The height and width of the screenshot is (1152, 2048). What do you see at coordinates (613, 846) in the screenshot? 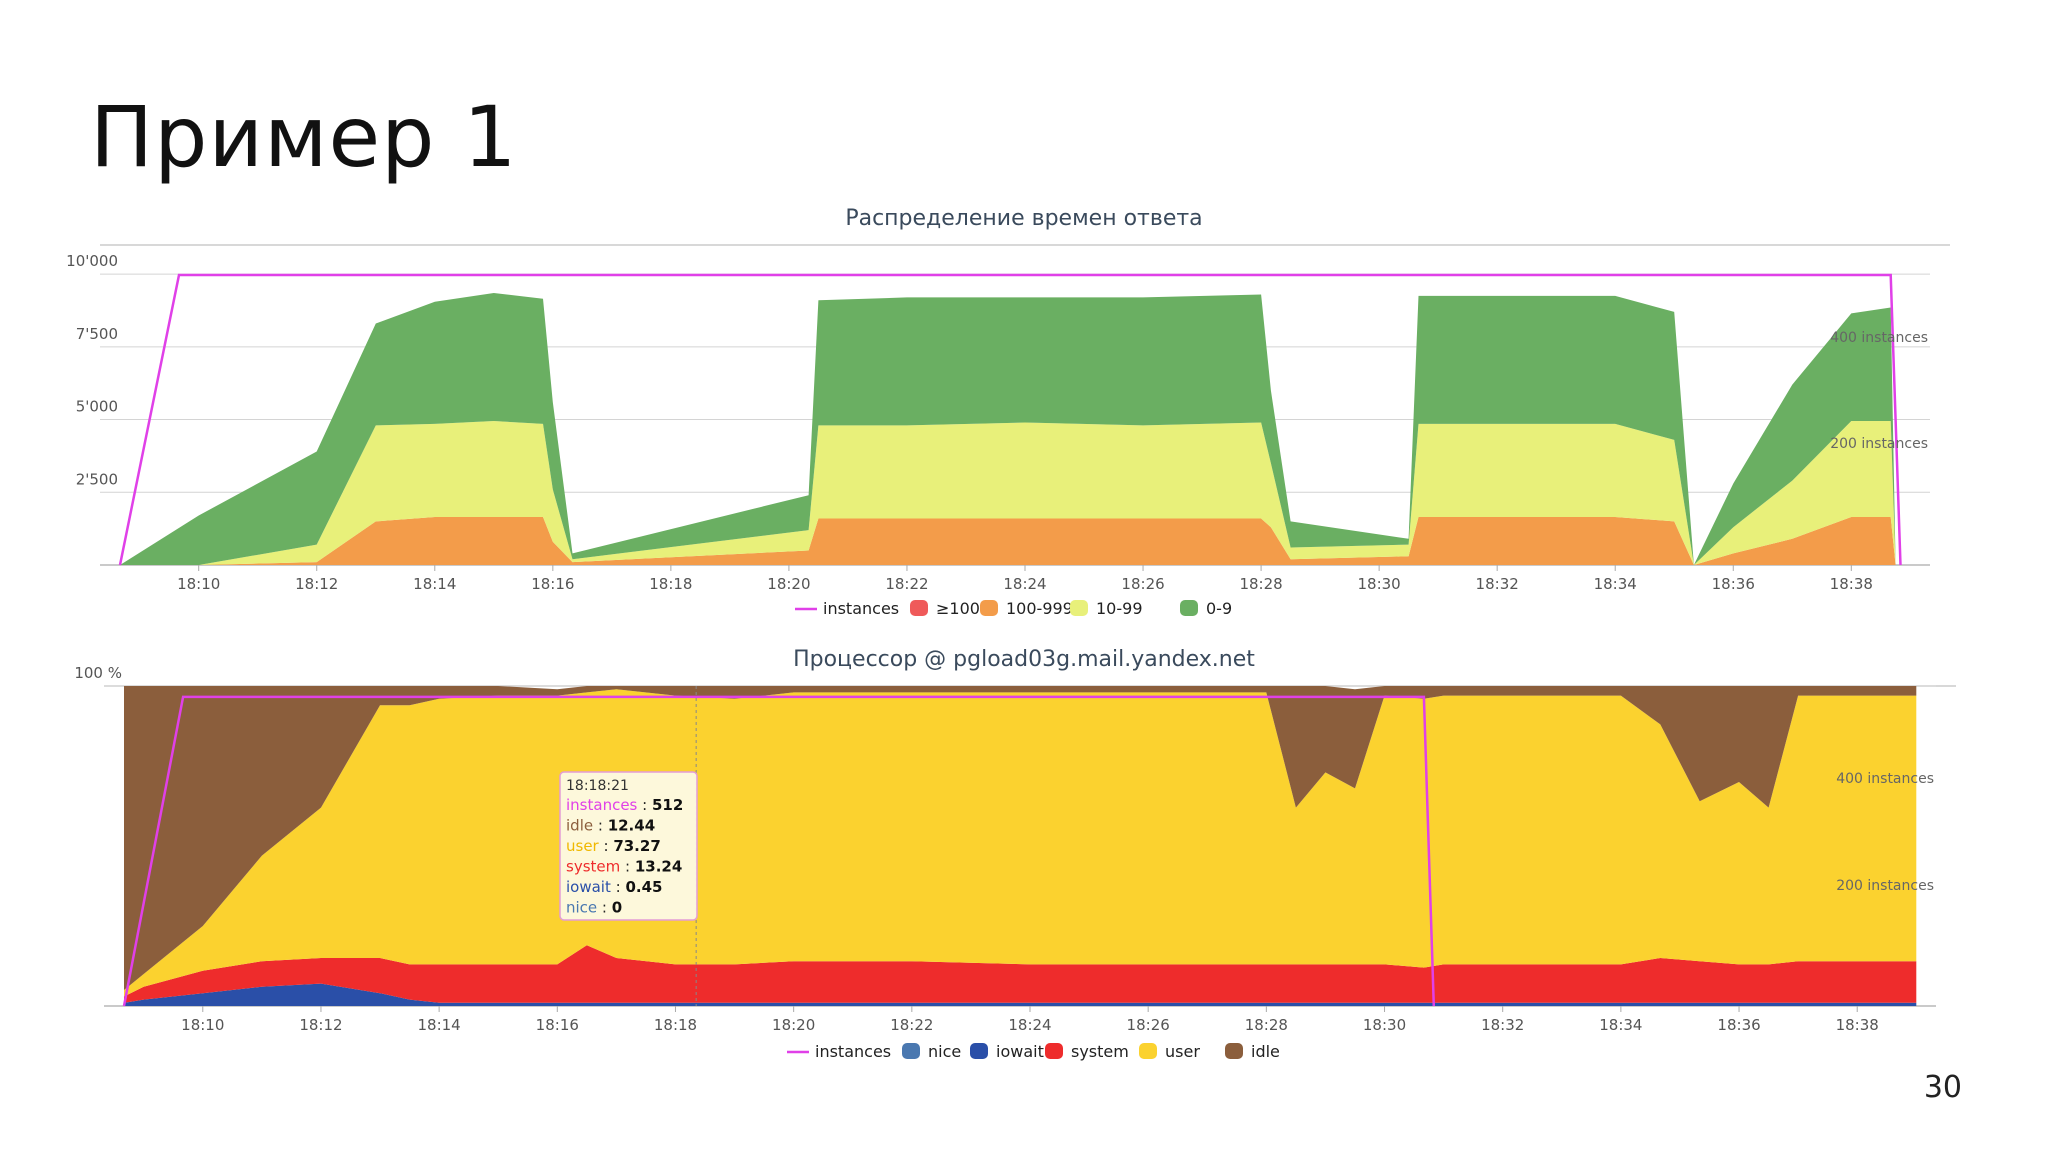
I see `tooltip-row-user: user : 73.27` at bounding box center [613, 846].